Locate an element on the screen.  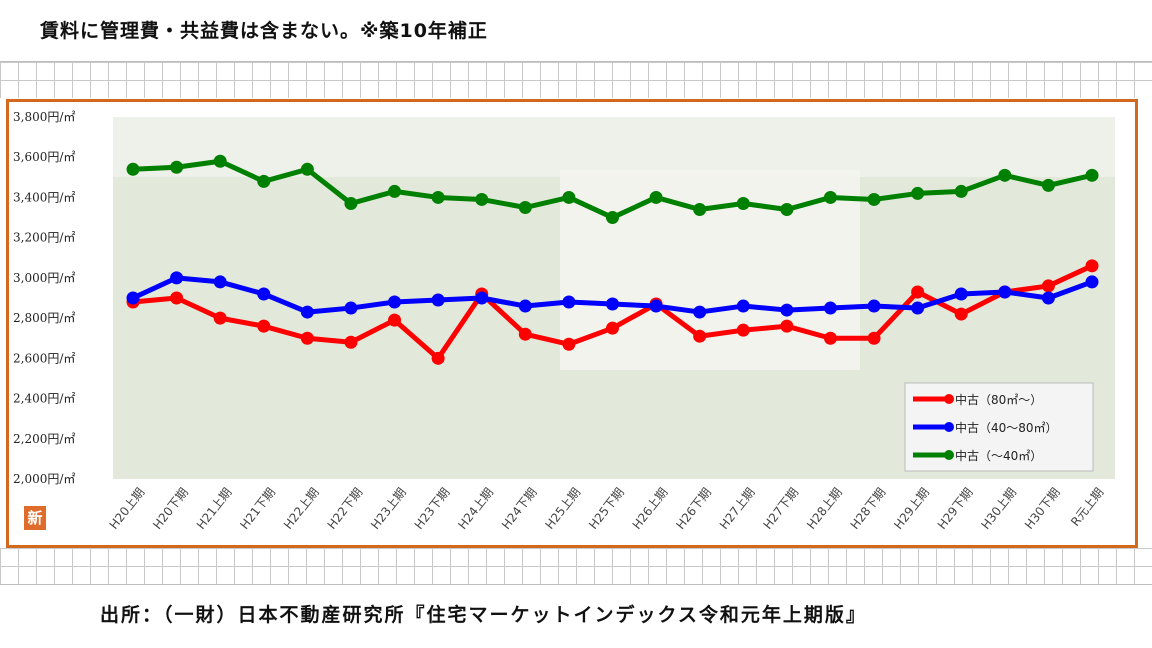
y-tick-label: 3,600円/㎡ is located at coordinates (44, 157).